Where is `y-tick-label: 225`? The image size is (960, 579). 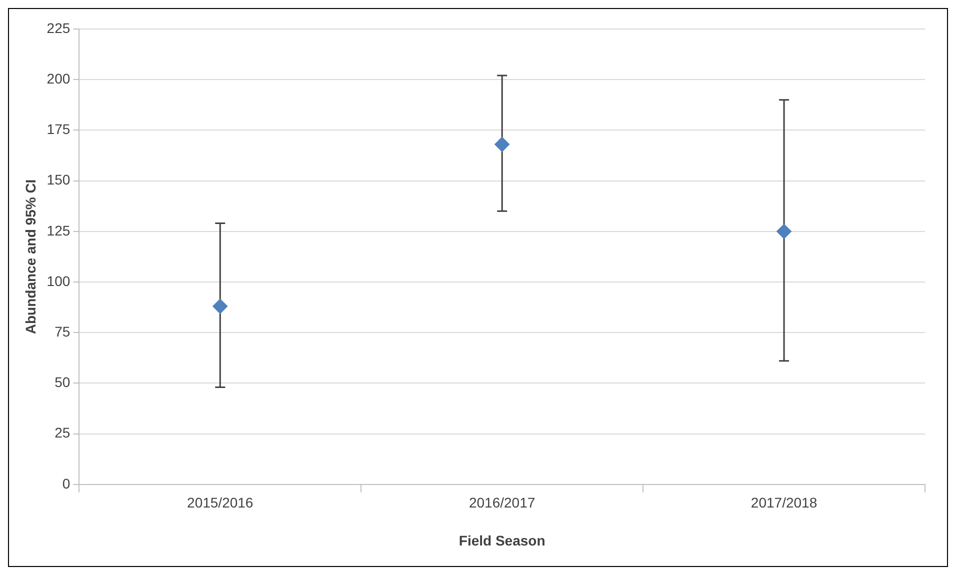 y-tick-label: 225 is located at coordinates (58, 28).